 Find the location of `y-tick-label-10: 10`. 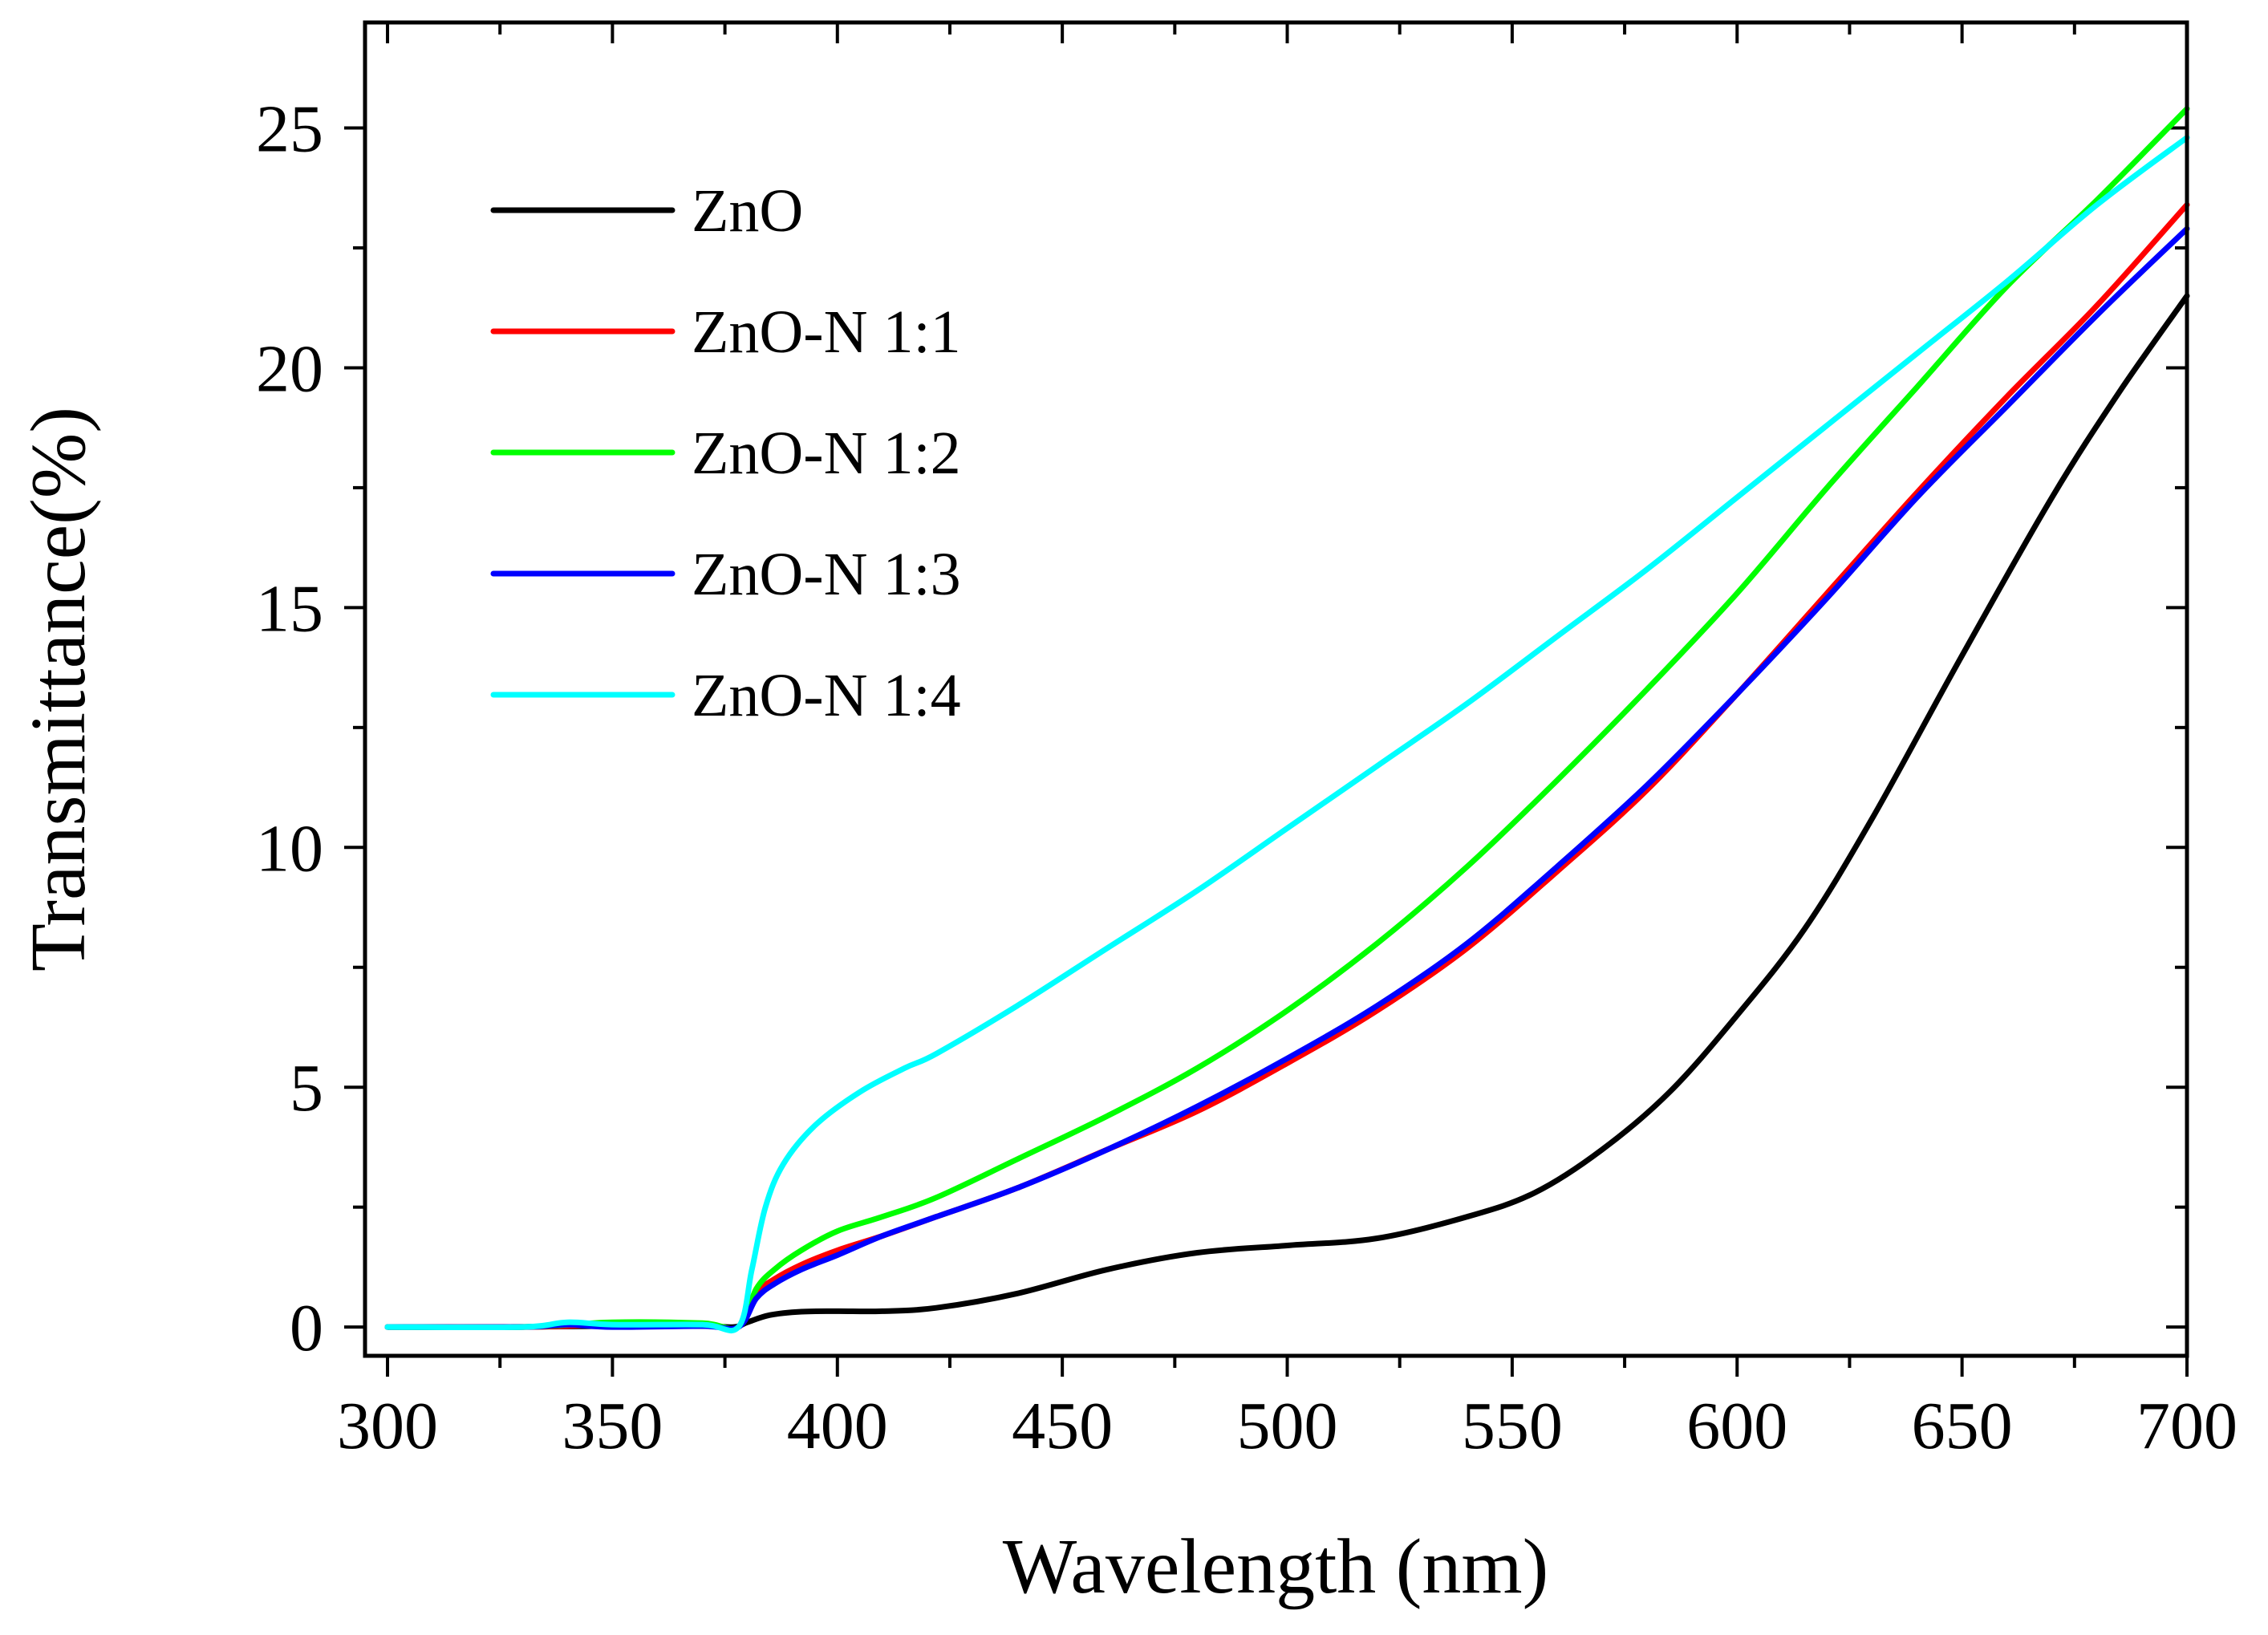

y-tick-label-10: 10 is located at coordinates (289, 848).